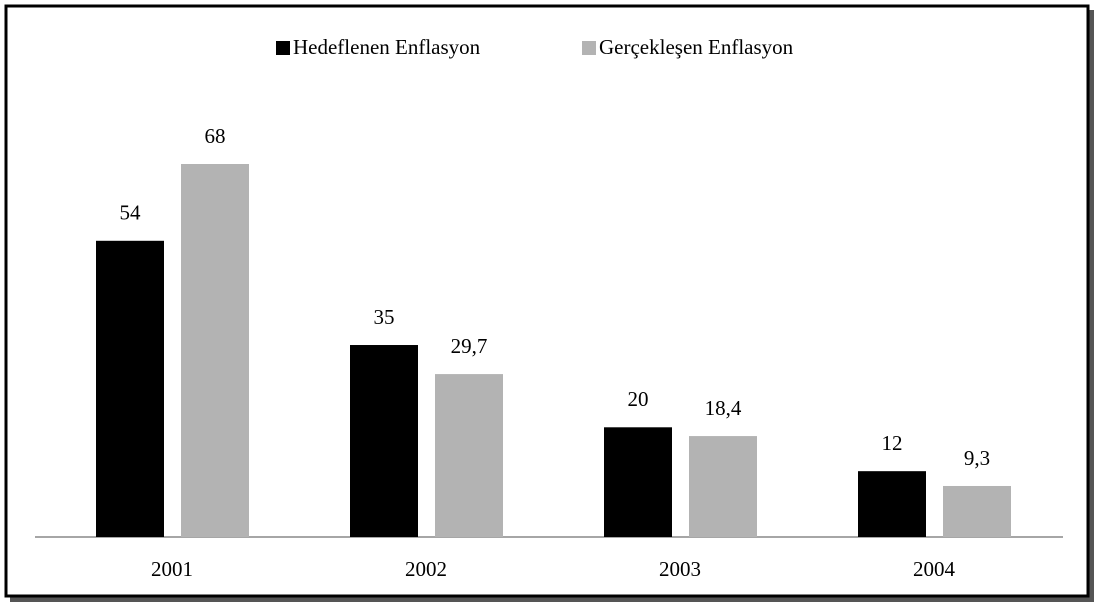  What do you see at coordinates (638, 399) in the screenshot?
I see `value-label: 20` at bounding box center [638, 399].